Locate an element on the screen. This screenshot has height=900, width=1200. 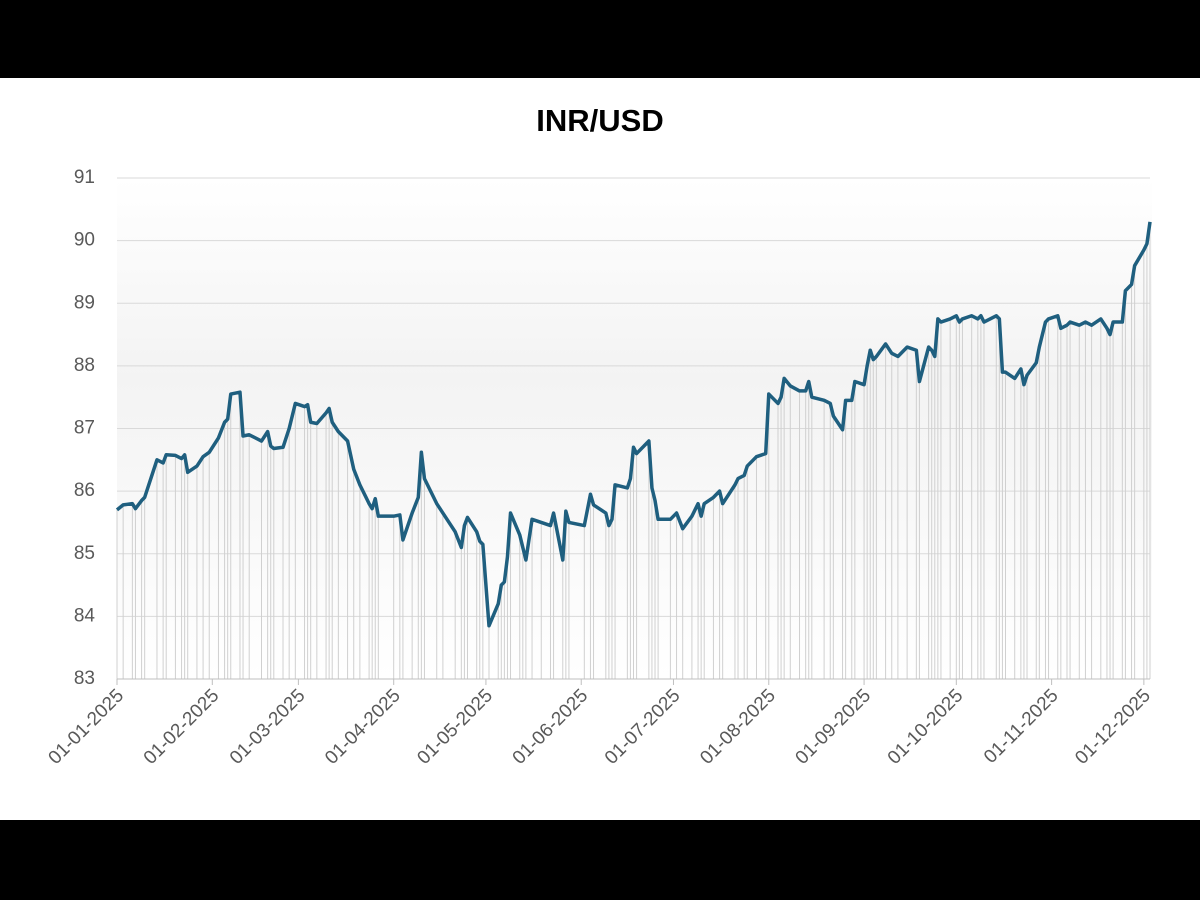
y-tick-label: 90 is located at coordinates (84, 240).